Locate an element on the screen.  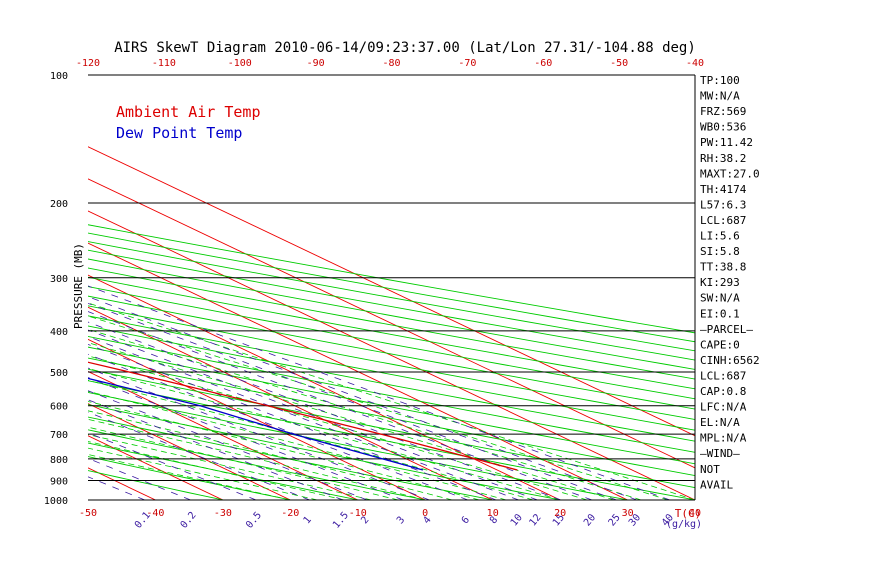
x-axis-unit-label: T(C) is located at coordinates (688, 513).